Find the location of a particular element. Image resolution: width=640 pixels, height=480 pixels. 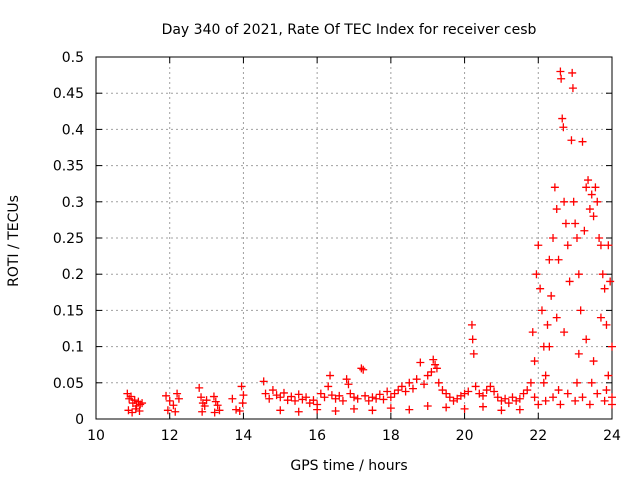

x-tick-label: 16 is located at coordinates (317, 436).